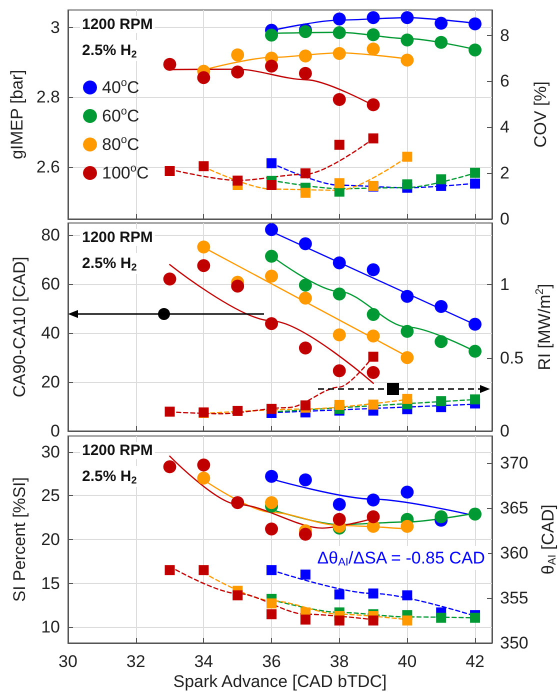  Describe the element at coordinates (544, 327) in the screenshot. I see `y2-axis-title: RI [MW/m2]` at that location.